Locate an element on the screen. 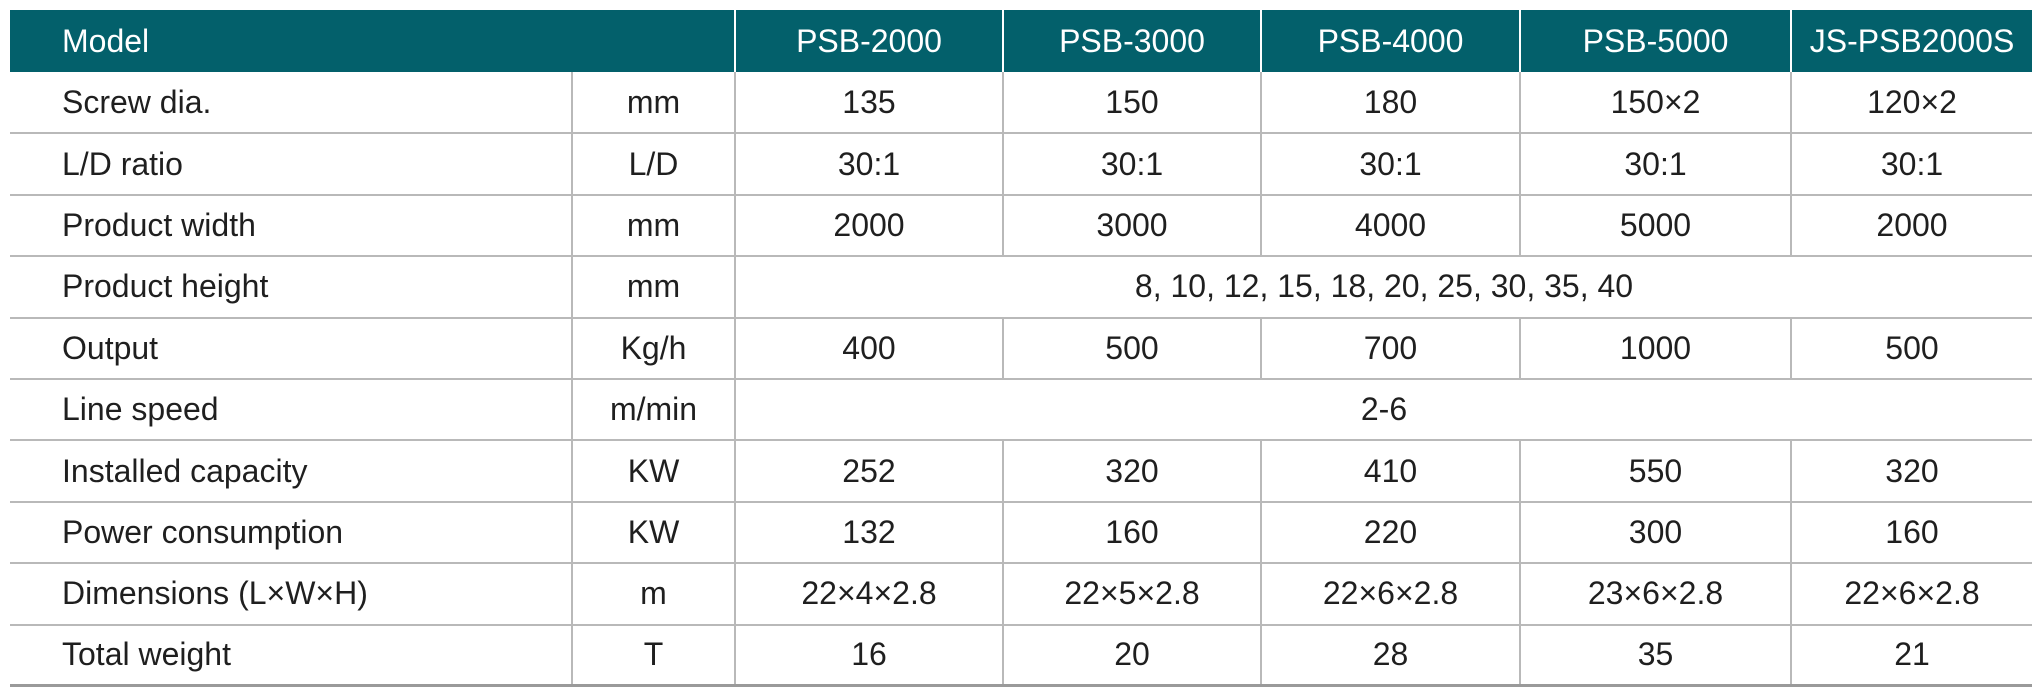 Image resolution: width=2035 pixels, height=696 pixels. model-header-js-psb2000s: JS-PSB2000S is located at coordinates (1911, 41).